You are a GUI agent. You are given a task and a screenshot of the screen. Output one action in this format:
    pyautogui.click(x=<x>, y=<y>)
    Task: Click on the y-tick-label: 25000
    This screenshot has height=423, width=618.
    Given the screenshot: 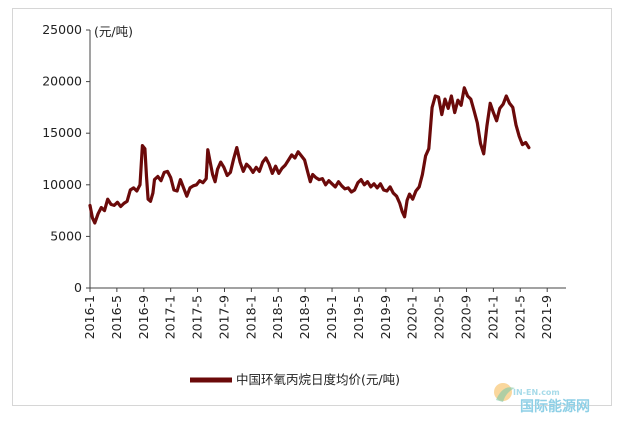 What is the action you would take?
    pyautogui.click(x=62, y=29)
    